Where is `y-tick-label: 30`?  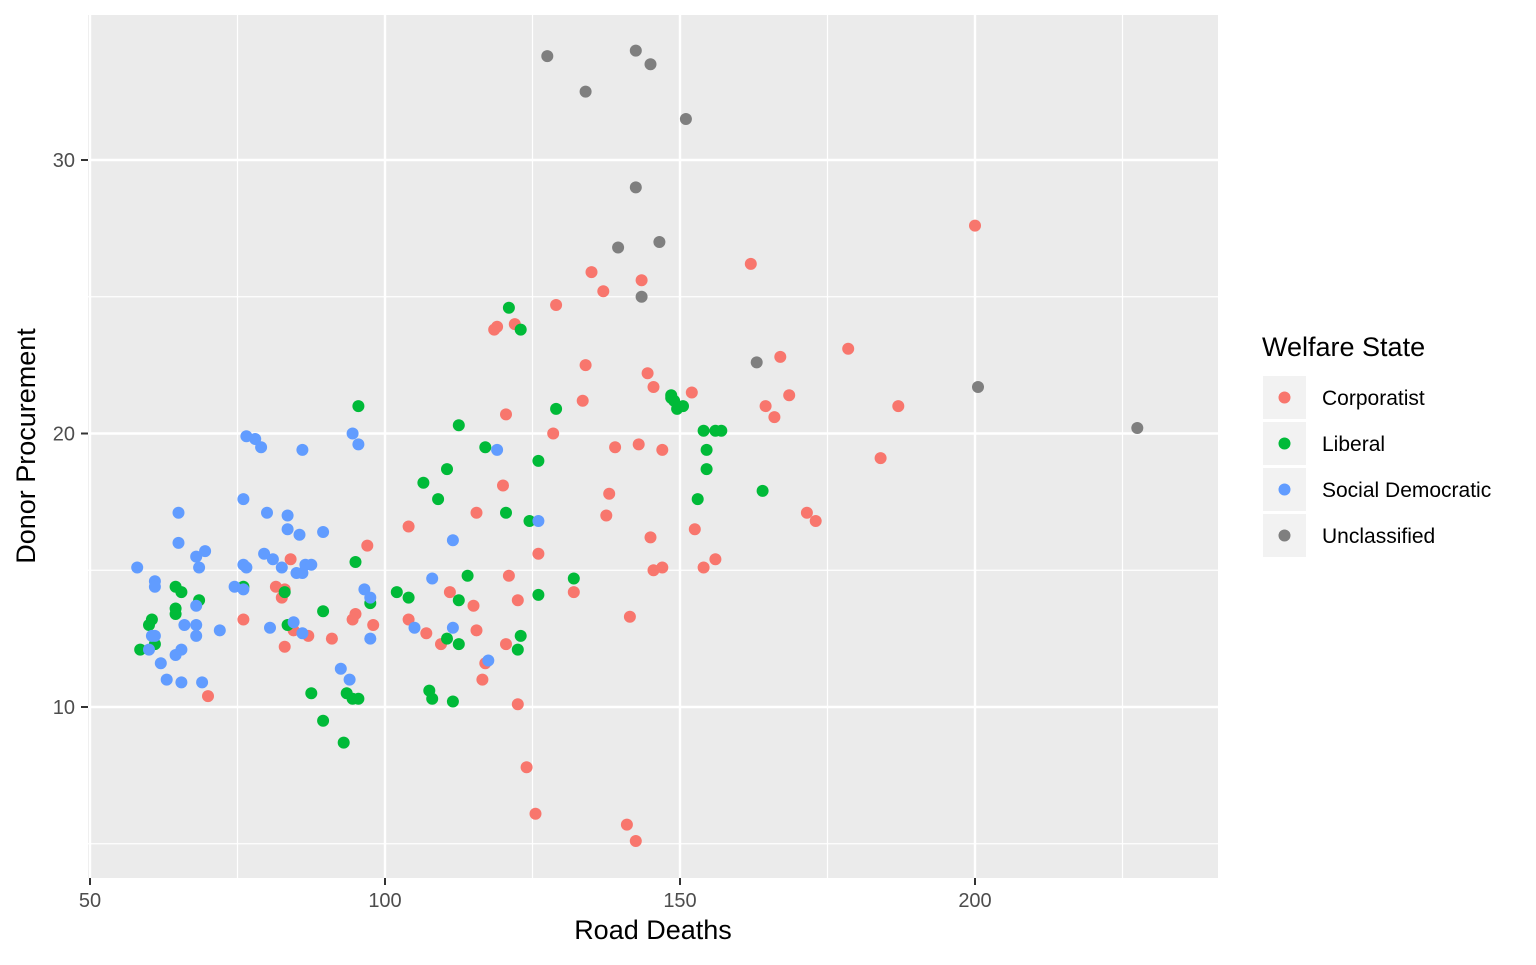 y-tick-label: 30 is located at coordinates (64, 161).